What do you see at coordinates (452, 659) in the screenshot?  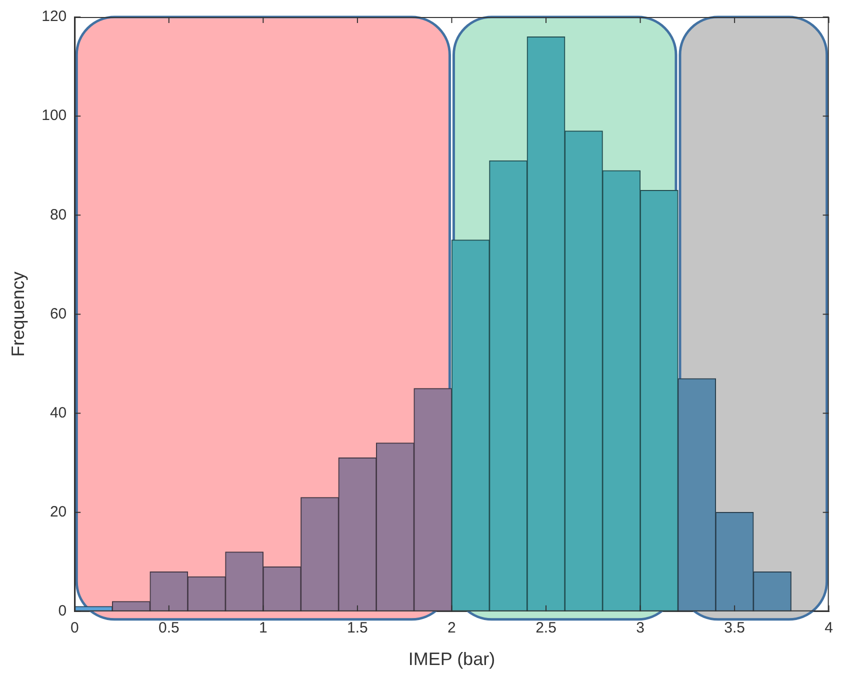 I see `x-axis-title: IMEP (bar)` at bounding box center [452, 659].